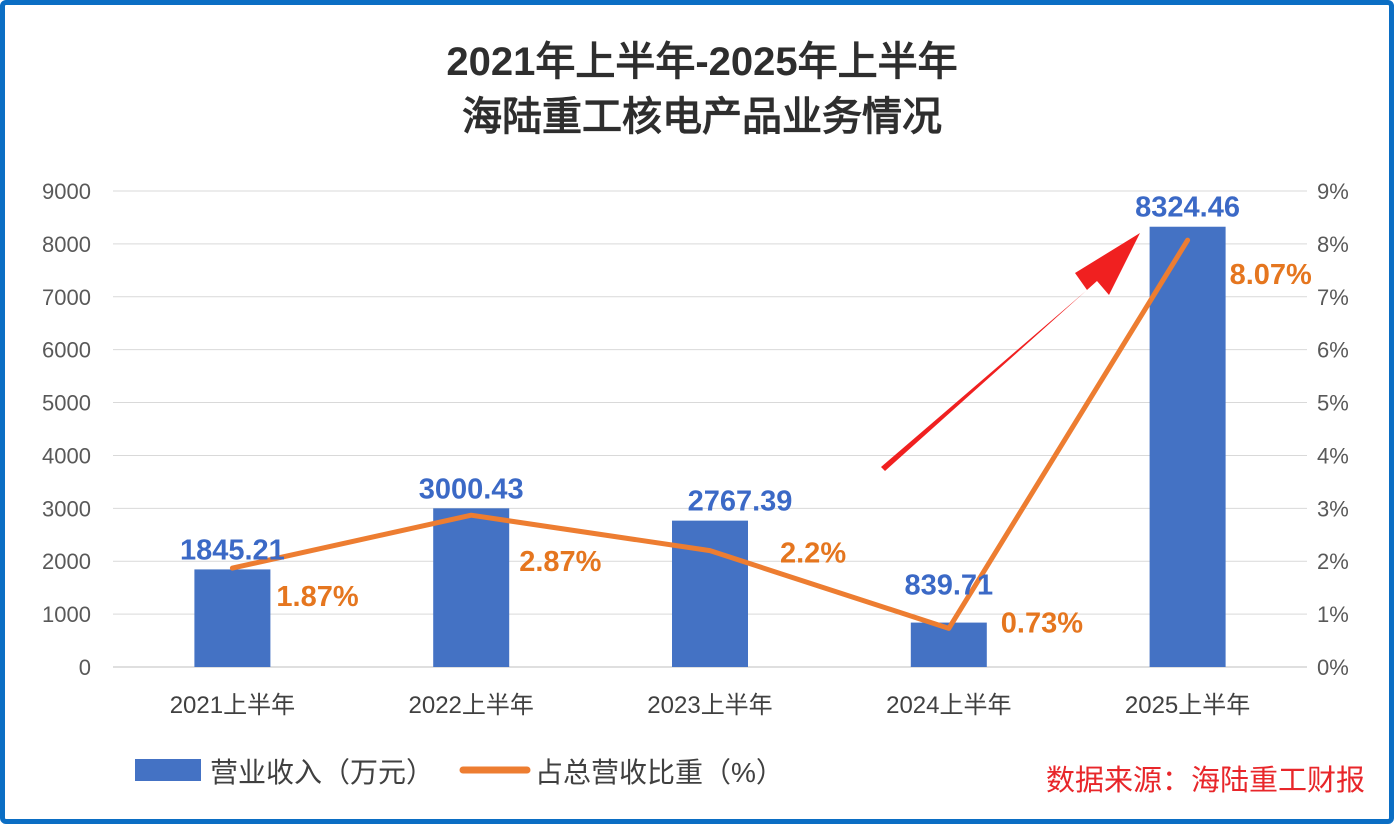 The height and width of the screenshot is (824, 1394). I want to click on left-tick-label: 3000, so click(66, 508).